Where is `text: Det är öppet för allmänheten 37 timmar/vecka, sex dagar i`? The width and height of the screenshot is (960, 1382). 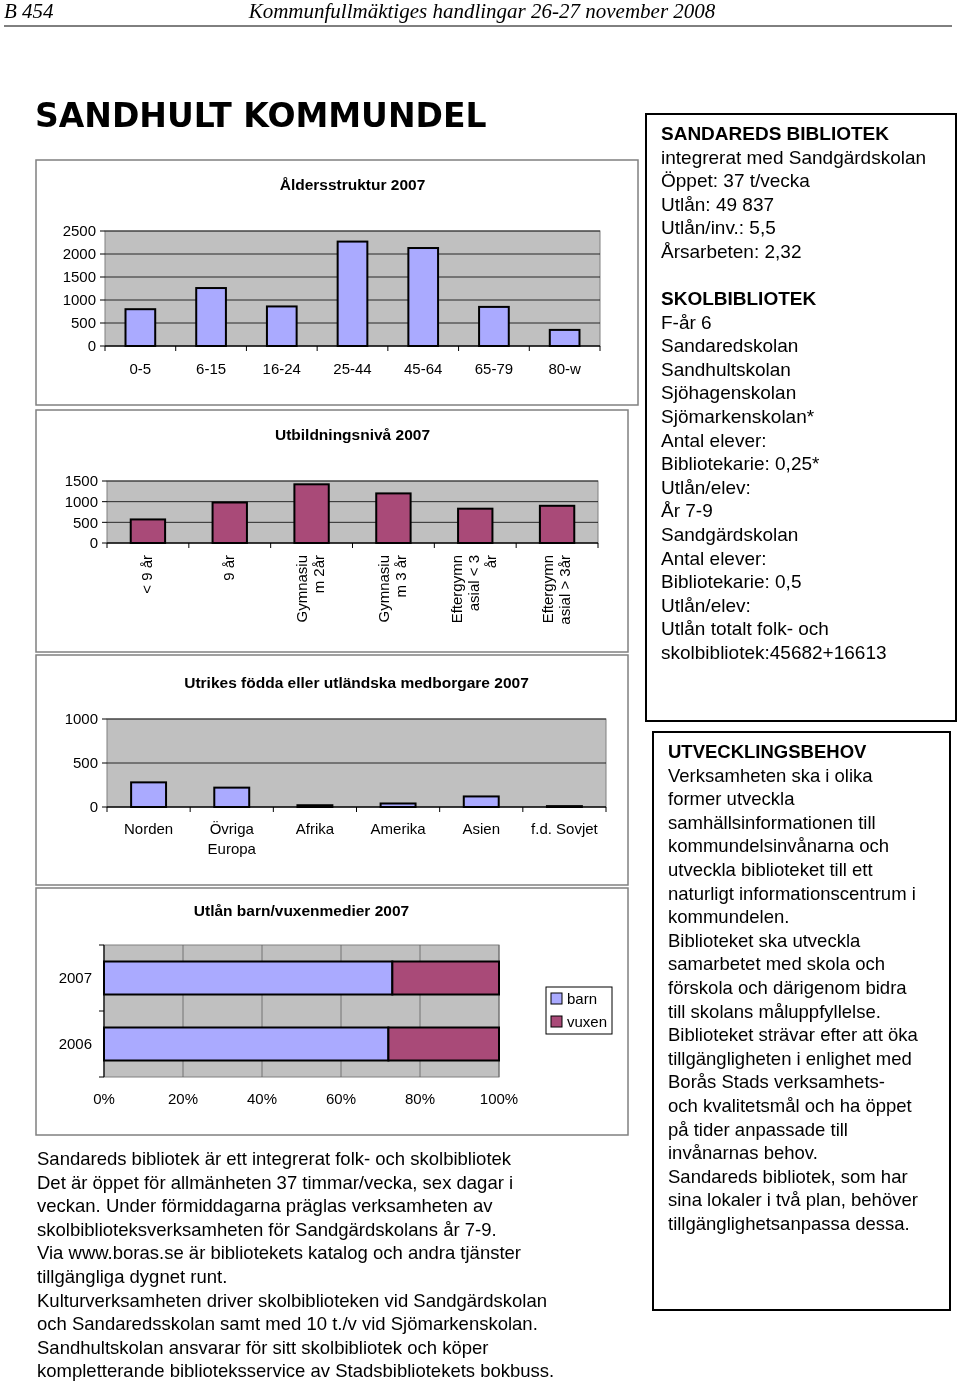
text: Det är öppet för allmänheten 37 timmar/vecka, sex dagar i is located at coordinates (275, 1182).